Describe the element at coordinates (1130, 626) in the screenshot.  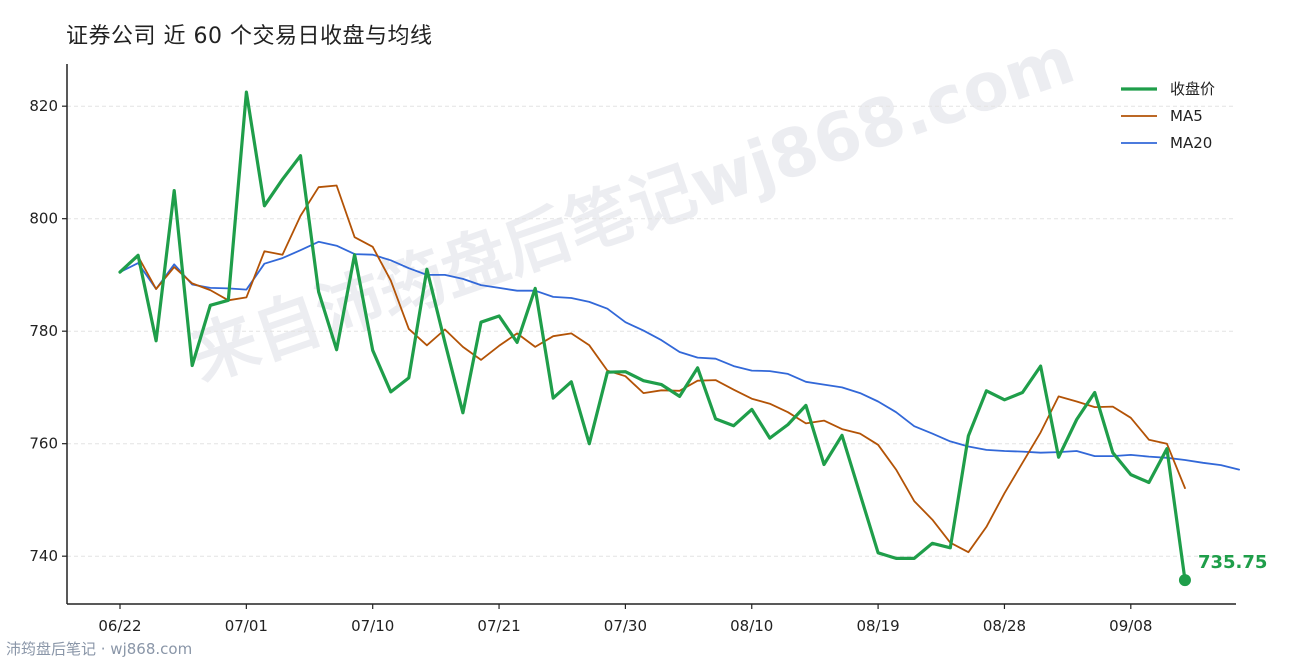
I see `x-tick-label-09/08: 09/08` at that location.